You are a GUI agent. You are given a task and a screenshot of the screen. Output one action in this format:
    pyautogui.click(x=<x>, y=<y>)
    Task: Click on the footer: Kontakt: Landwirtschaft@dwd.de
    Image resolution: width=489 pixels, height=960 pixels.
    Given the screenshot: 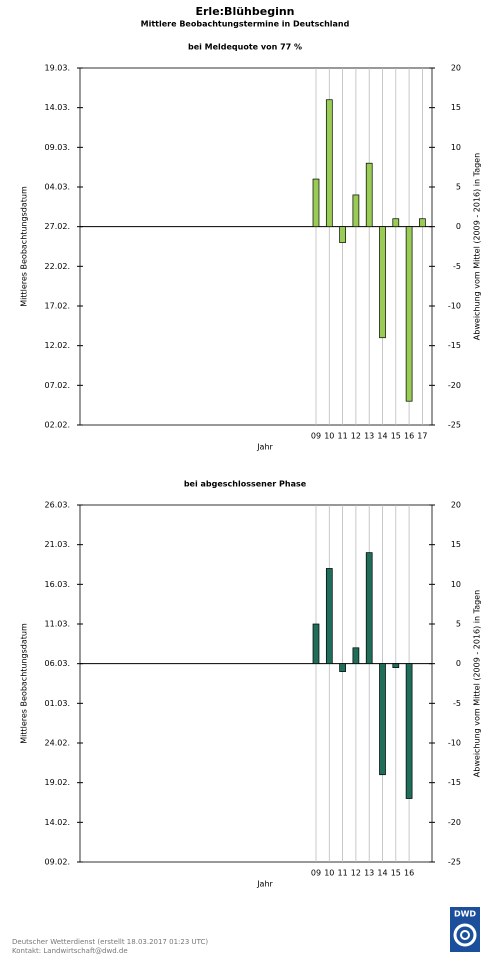 What is the action you would take?
    pyautogui.click(x=70, y=951)
    